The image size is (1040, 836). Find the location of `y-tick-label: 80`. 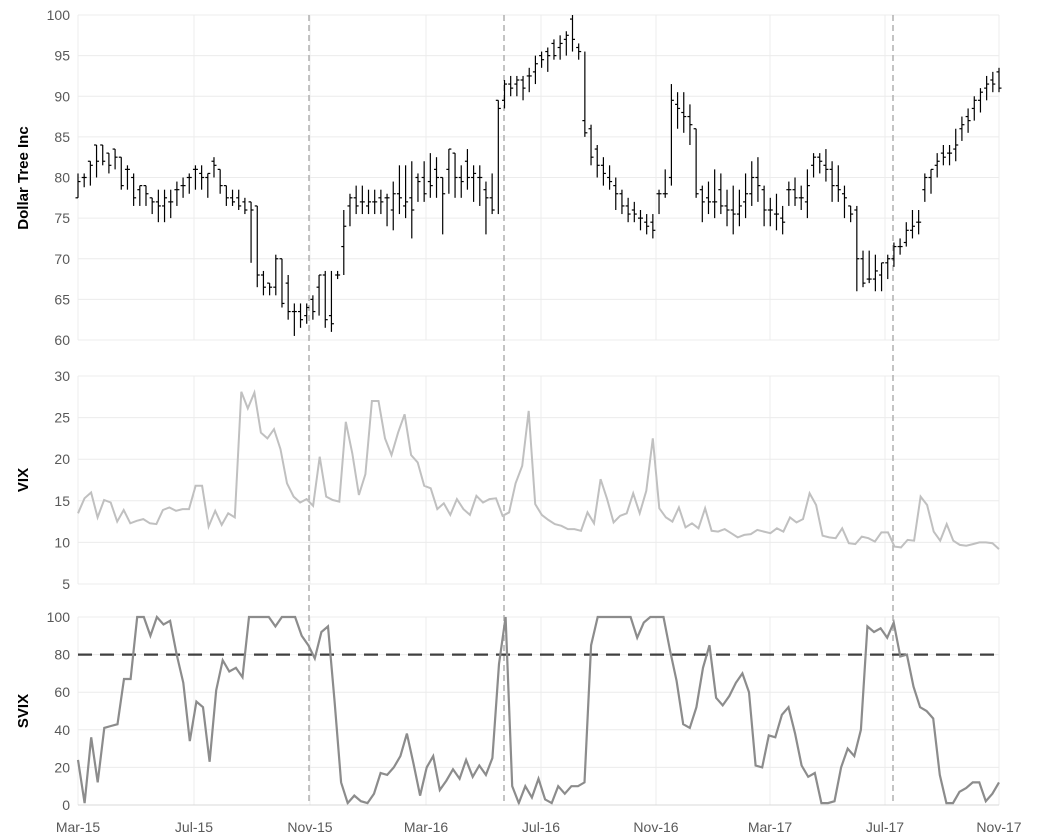

y-tick-label: 80 is located at coordinates (62, 178).